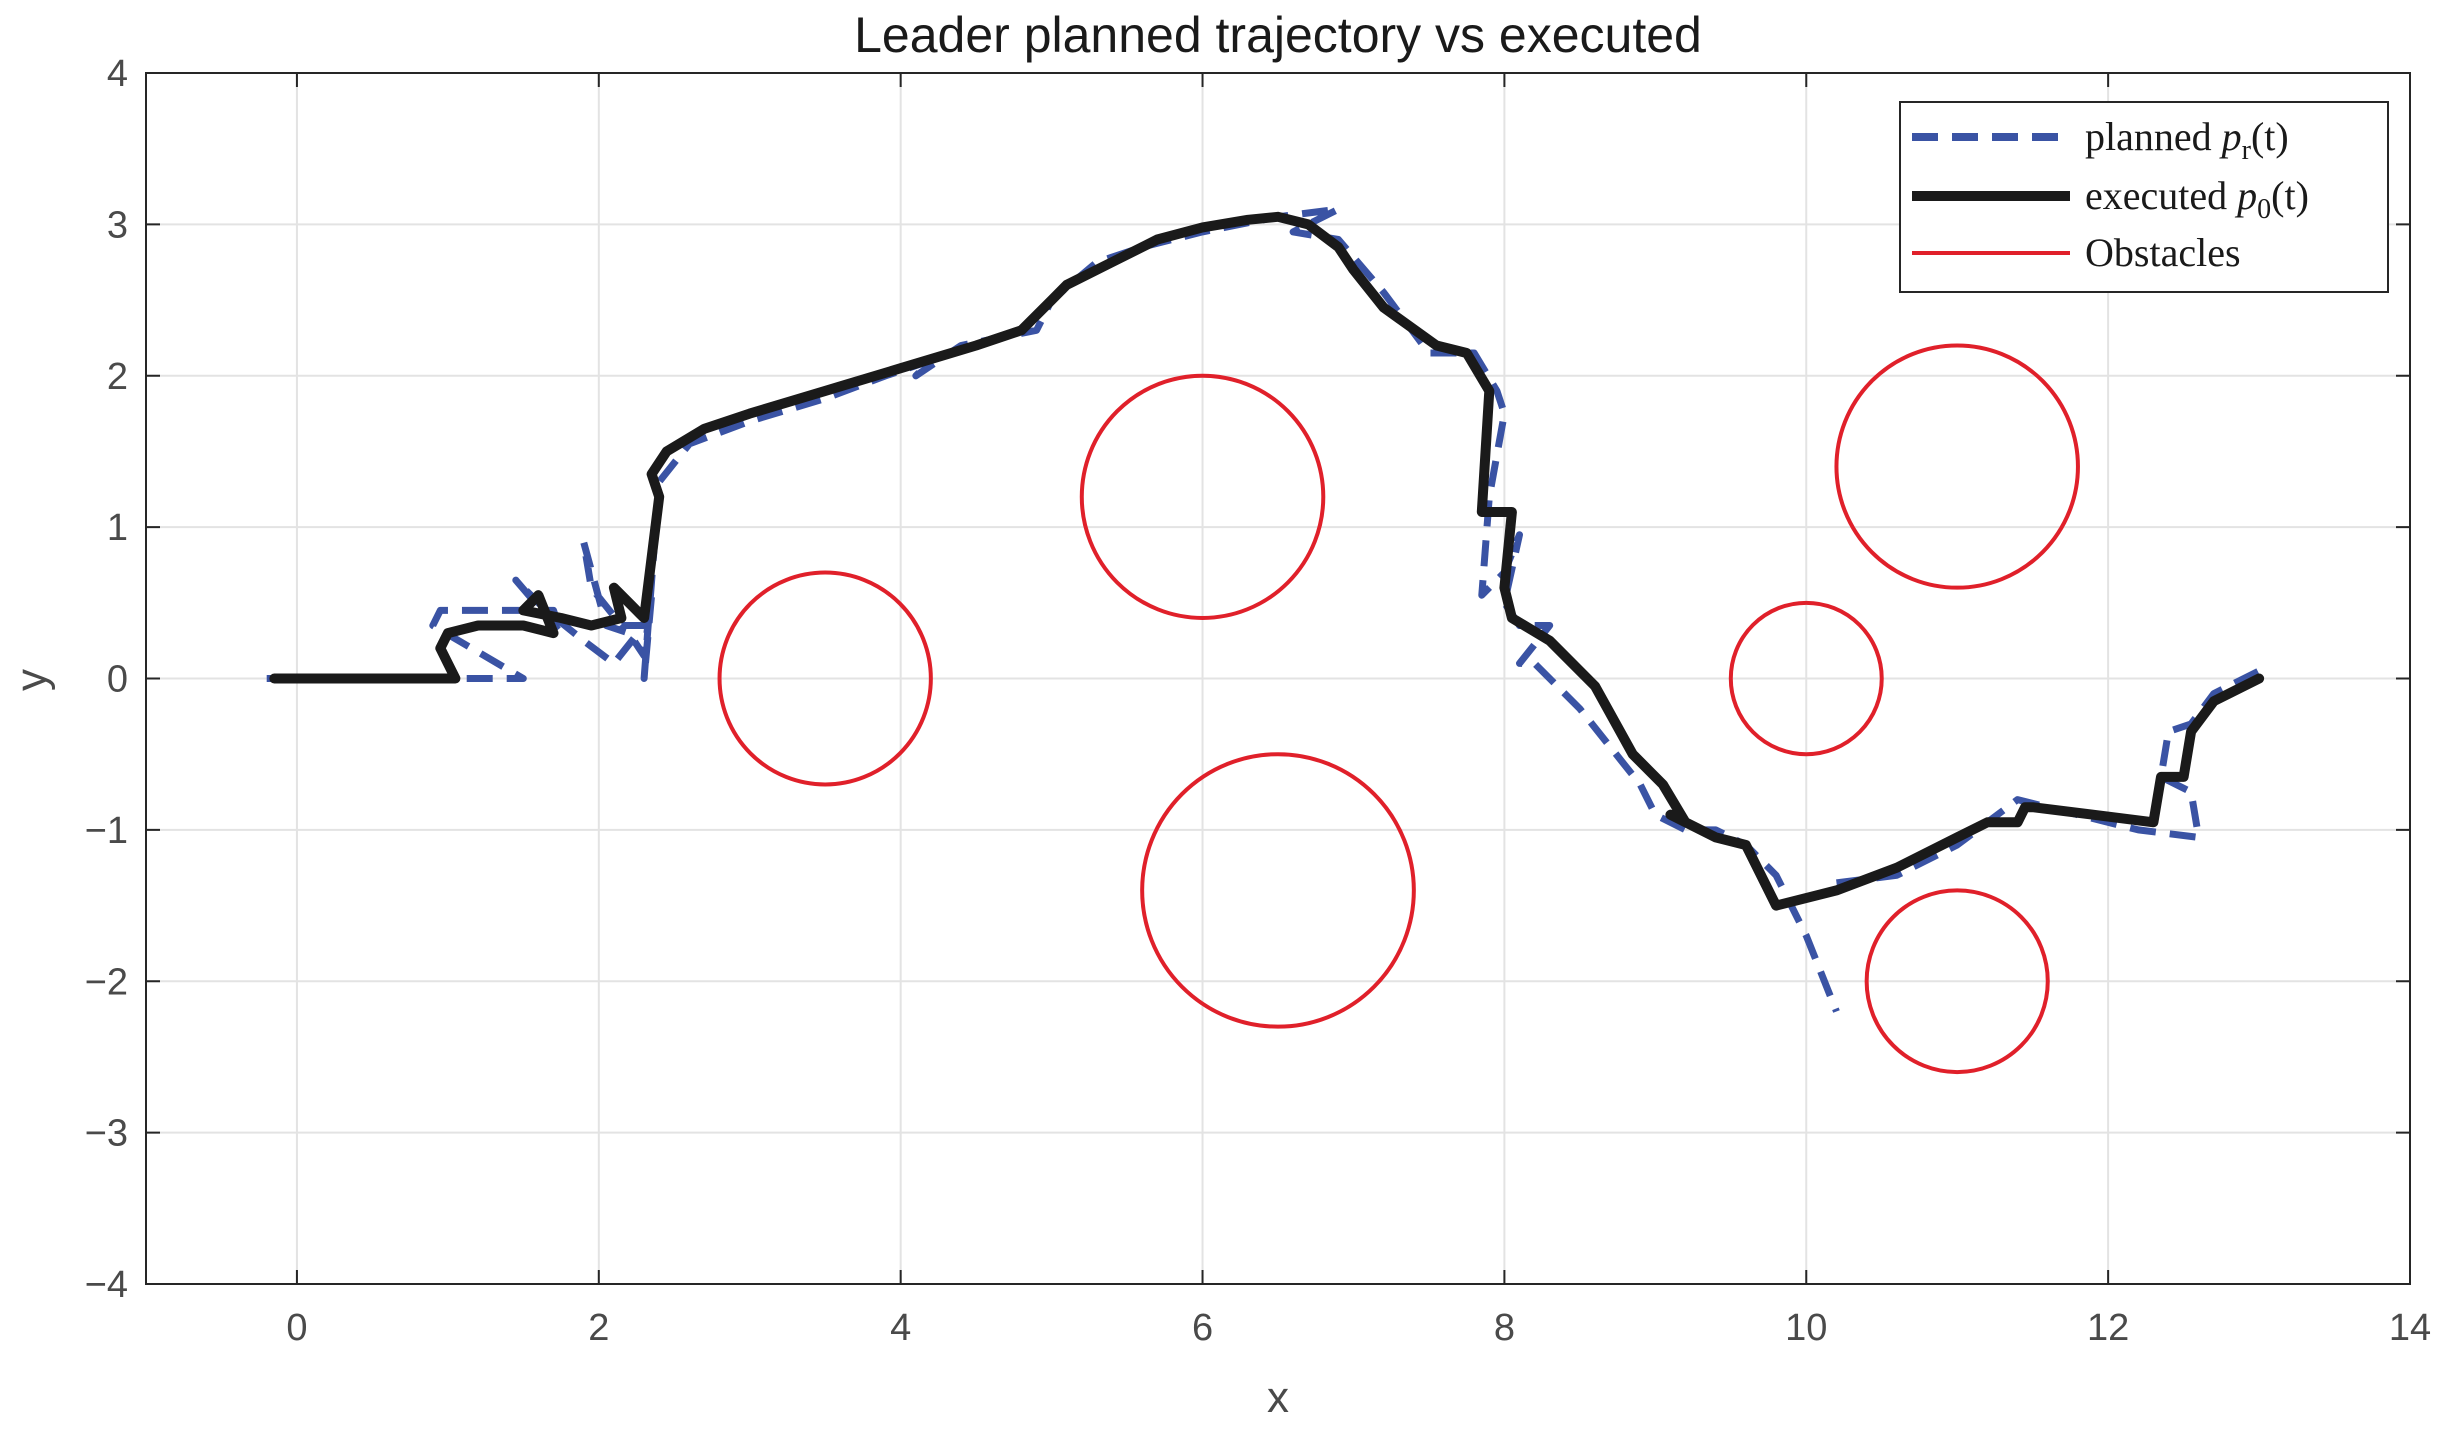 The width and height of the screenshot is (2448, 1451). What do you see at coordinates (1504, 1328) in the screenshot?
I see `x-tick-label: 8` at bounding box center [1504, 1328].